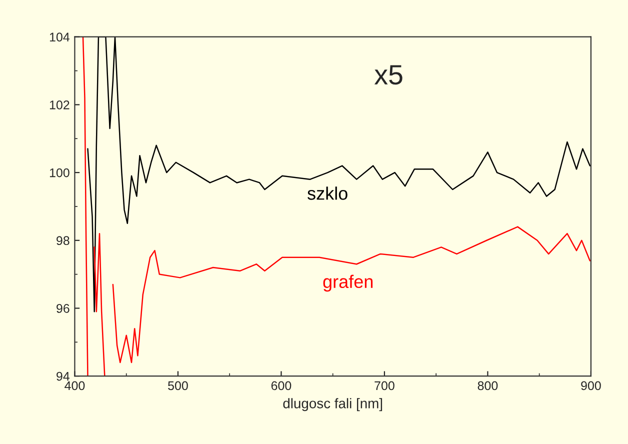 Image resolution: width=628 pixels, height=444 pixels. What do you see at coordinates (591, 385) in the screenshot?
I see `x-tick-label: 900` at bounding box center [591, 385].